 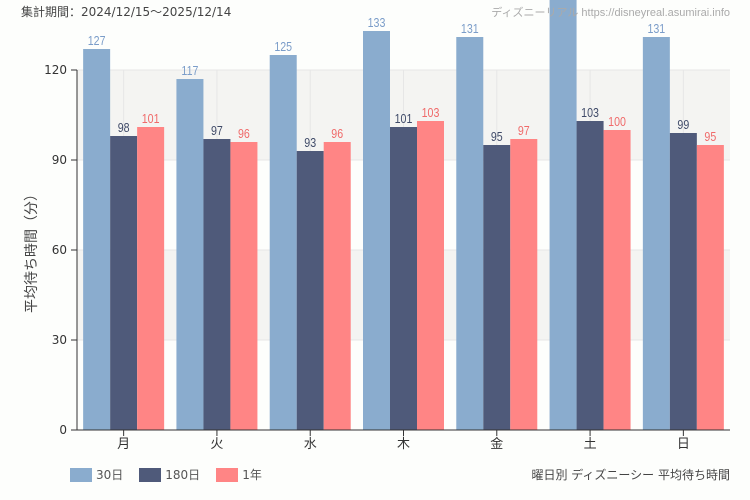 I want to click on legend-item-180d: 180日, so click(x=169, y=474).